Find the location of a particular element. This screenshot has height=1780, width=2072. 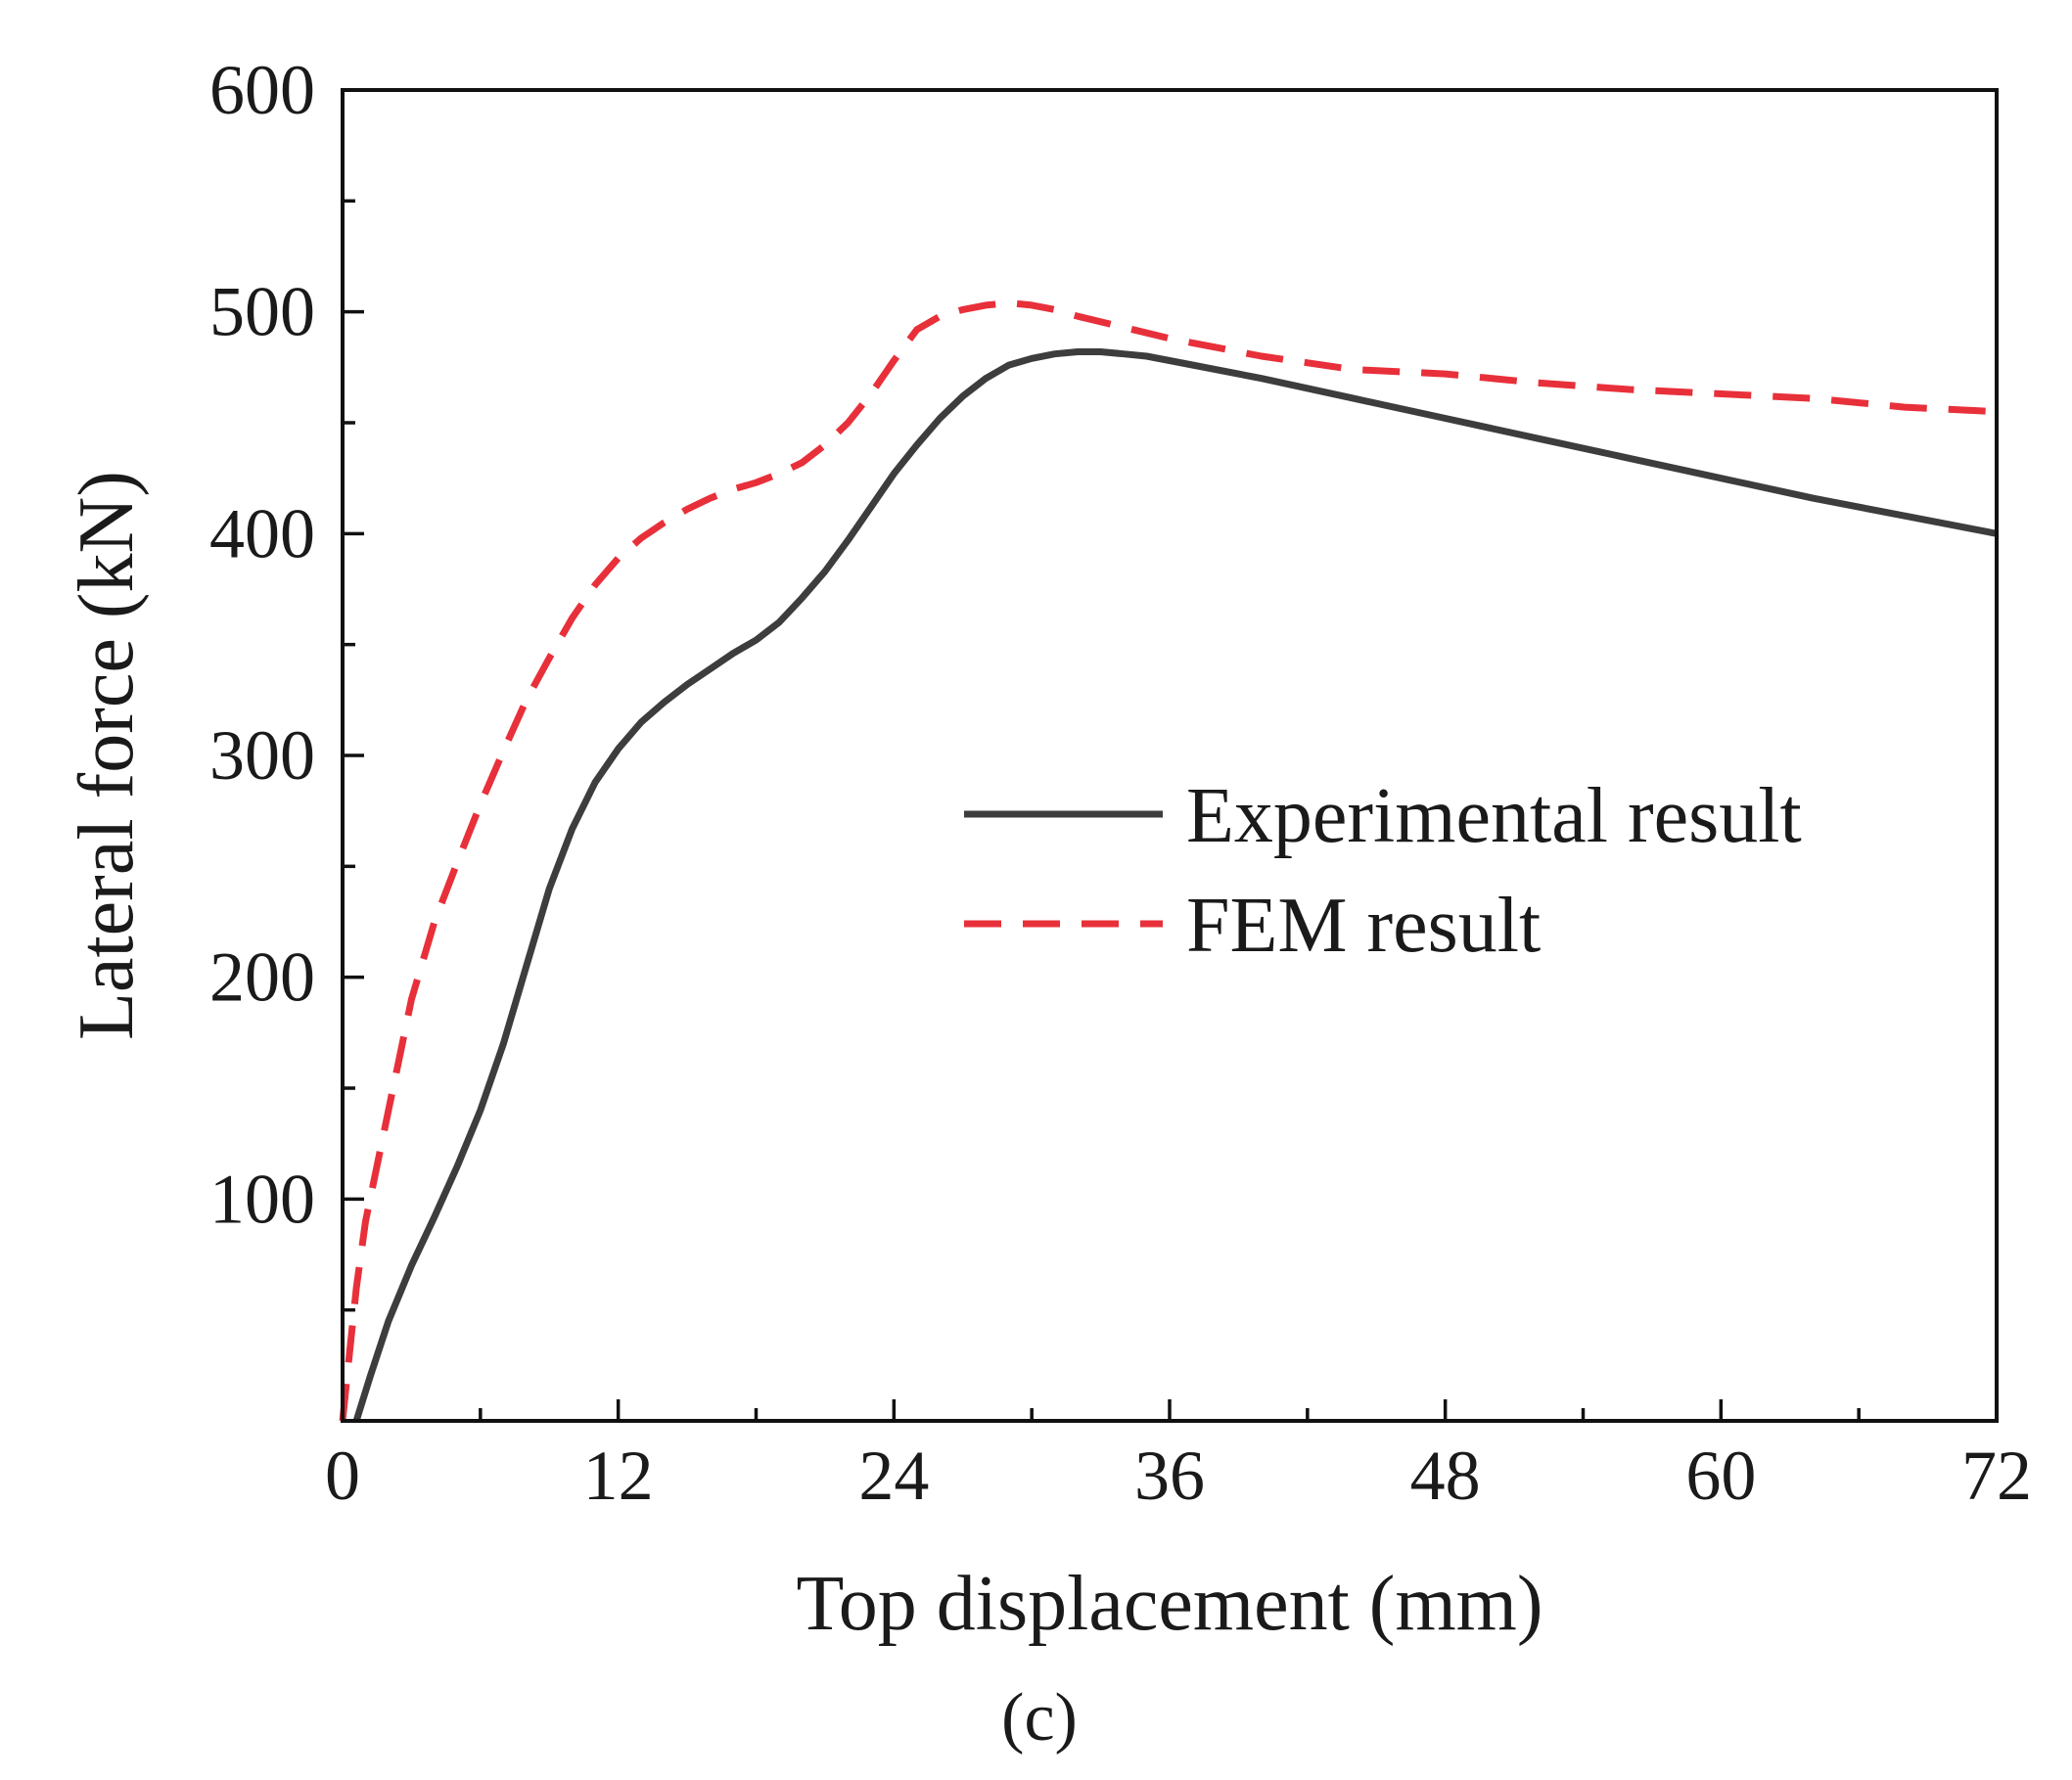

x-tick-label: 0 is located at coordinates (342, 1476).